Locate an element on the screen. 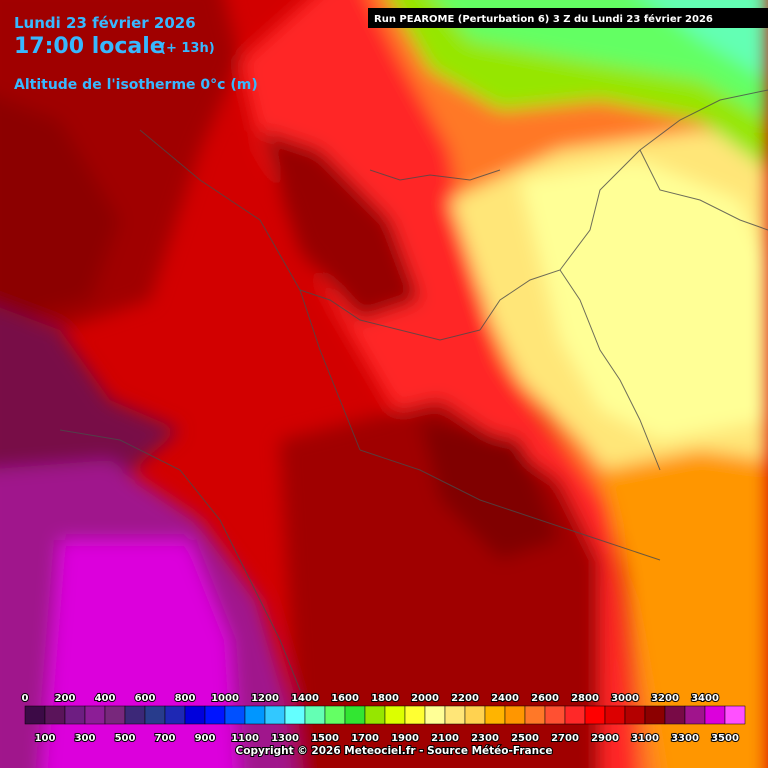  legend-label: 2200 is located at coordinates (465, 698).